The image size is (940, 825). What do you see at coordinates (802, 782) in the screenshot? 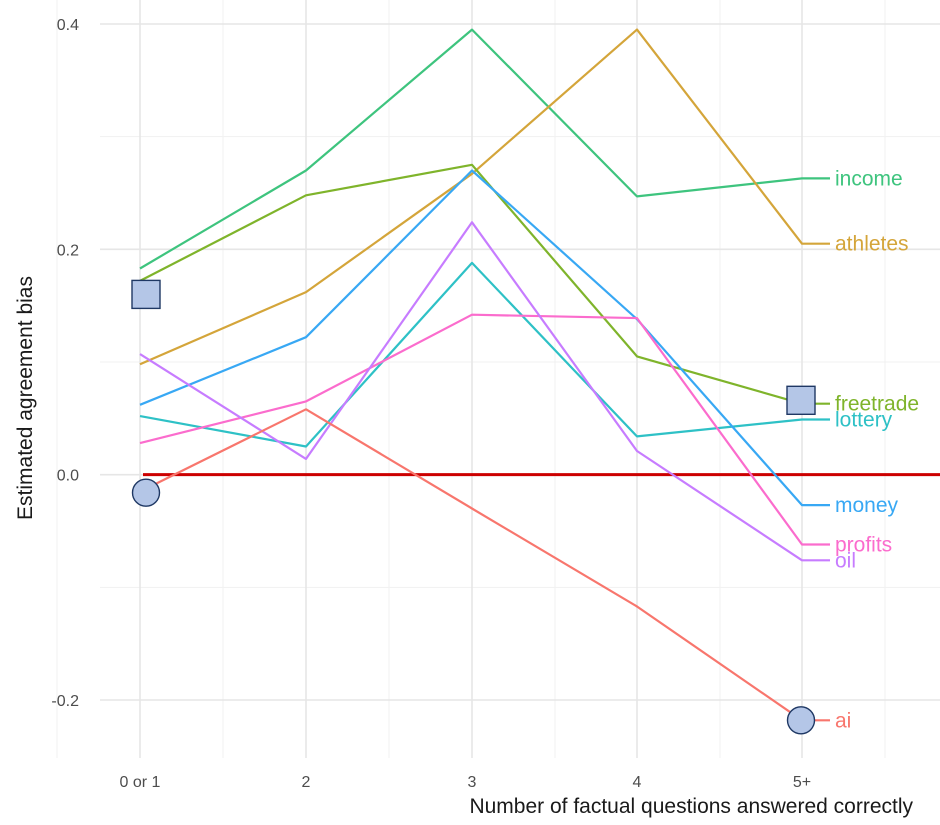
I see `x-tick-label-4: 5+` at bounding box center [802, 782].